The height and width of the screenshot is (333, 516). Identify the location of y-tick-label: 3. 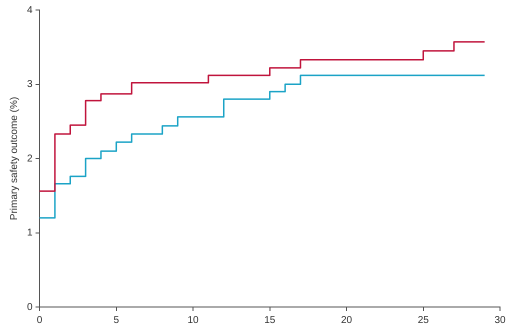
(30, 84).